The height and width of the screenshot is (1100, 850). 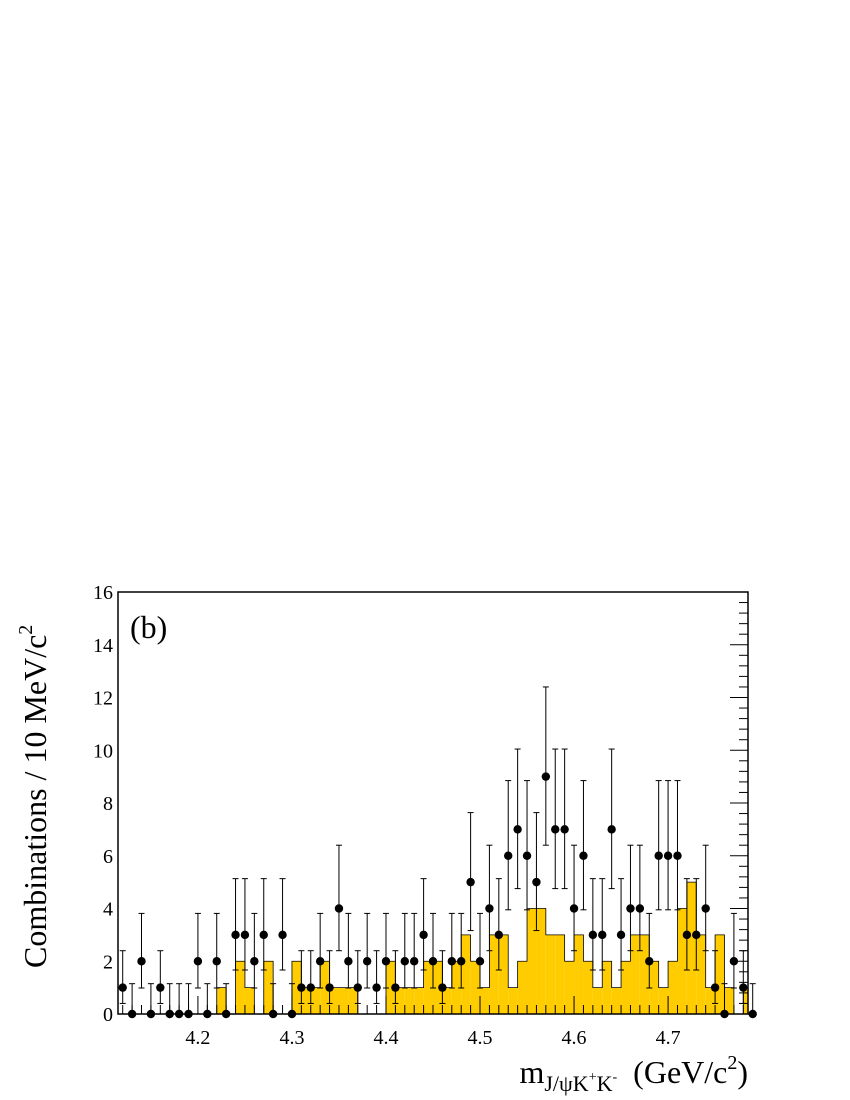 What do you see at coordinates (433, 1022) in the screenshot?
I see `x-axis-ticks: 4.2 4.3 4.4 4.5 4.6 4.7` at bounding box center [433, 1022].